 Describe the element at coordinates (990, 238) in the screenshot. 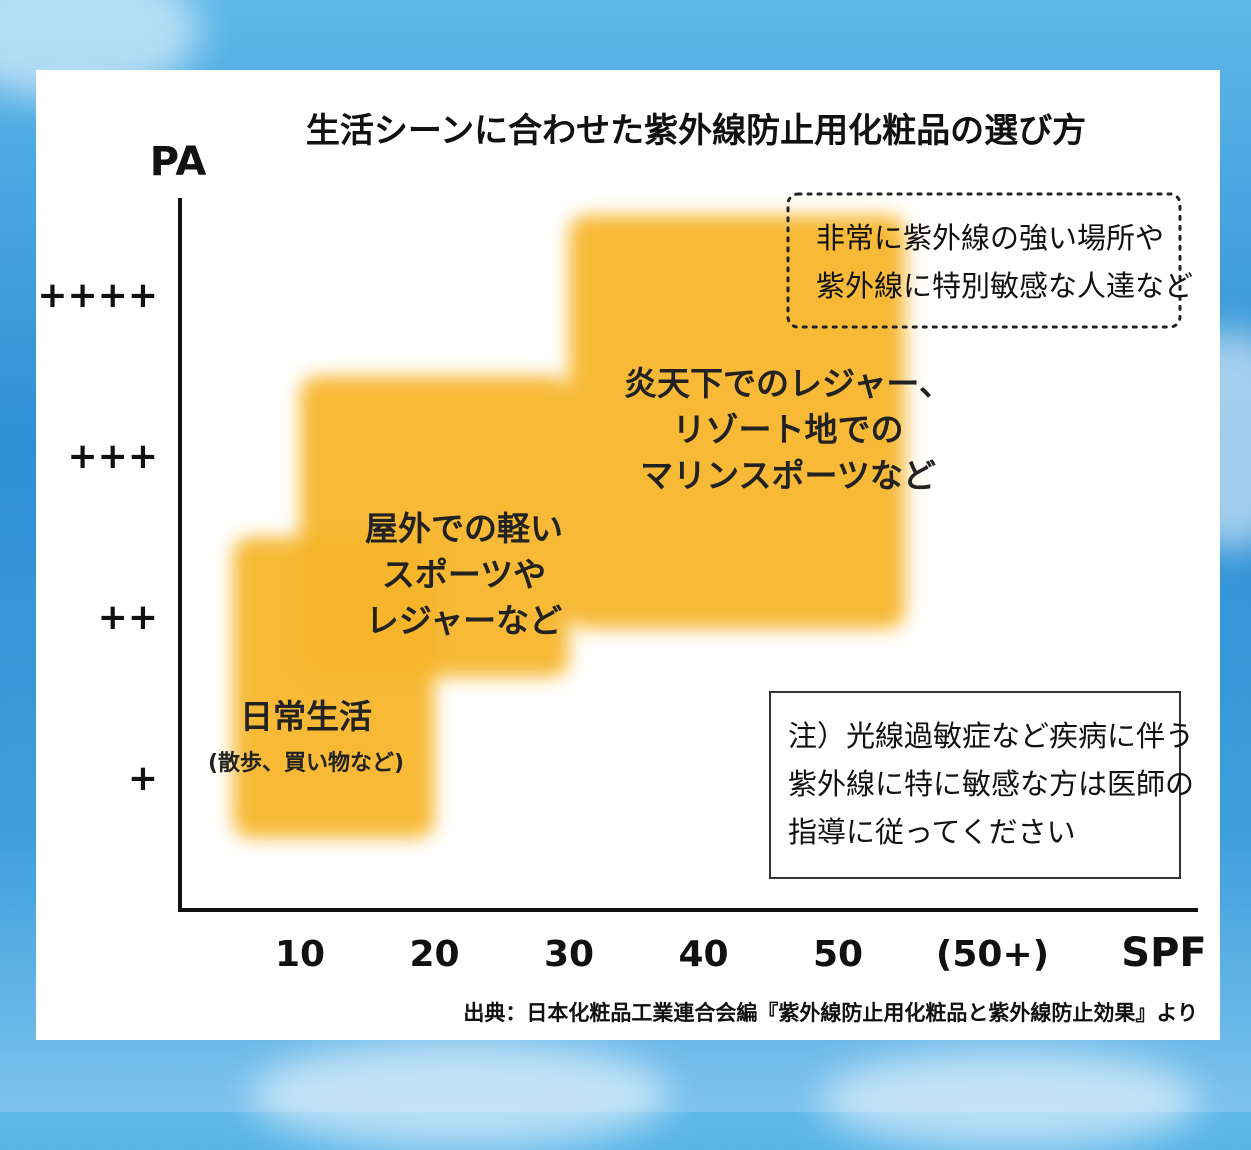

I see `note-line: 非常に紫外線の強い場所や` at that location.